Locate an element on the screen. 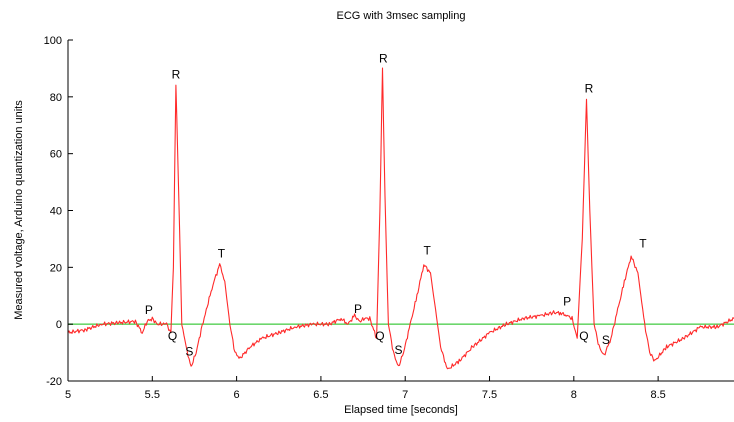 This screenshot has height=422, width=734. x-tick-label: 5.5 is located at coordinates (152, 395).